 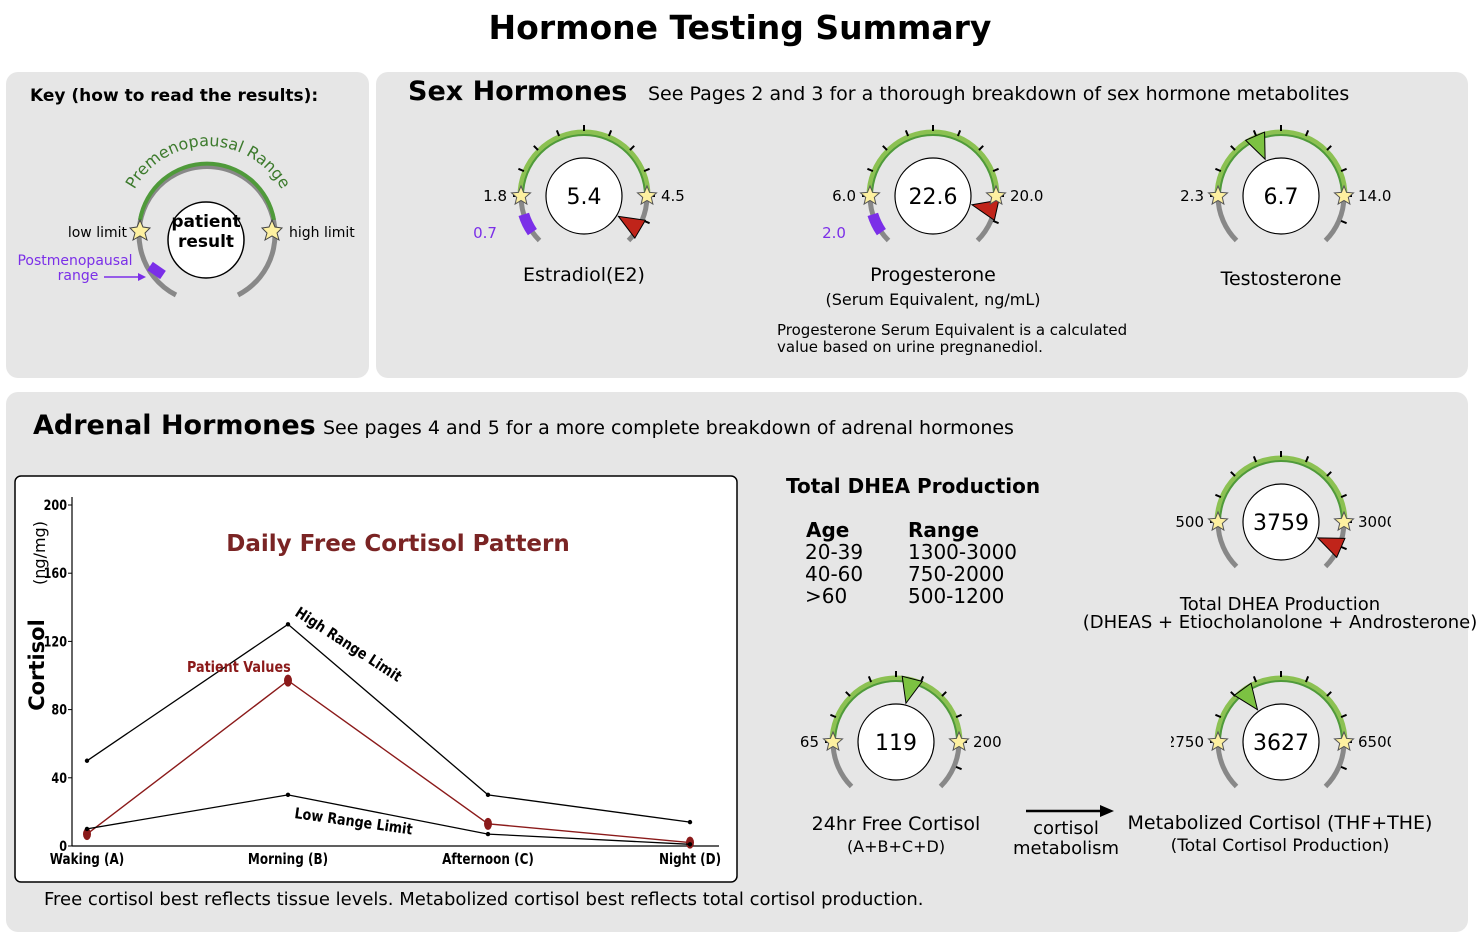 What do you see at coordinates (1066, 848) in the screenshot?
I see `arrow-label-2: metabolism` at bounding box center [1066, 848].